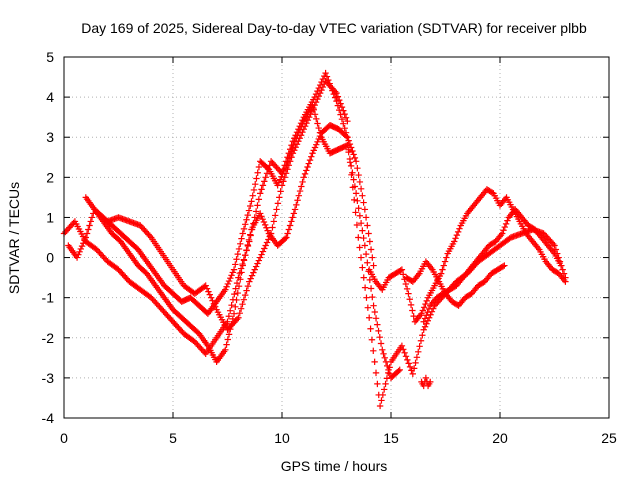  What do you see at coordinates (338, 438) in the screenshot?
I see `x-tick-labels: 0 5 10 15 20 25` at bounding box center [338, 438].